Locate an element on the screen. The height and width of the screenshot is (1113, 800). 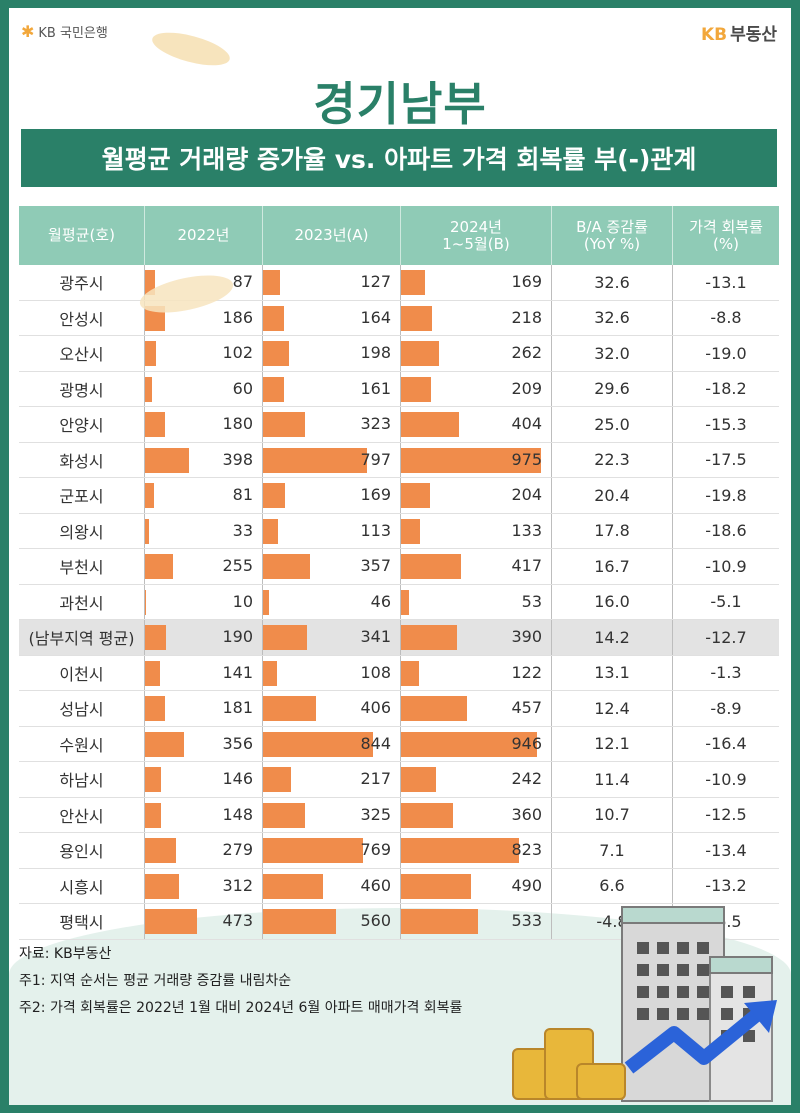
subtitle-banner: 월평균 거래량 증가율 vs. 아파트 가격 회복률 부(-)관계 is located at coordinates (399, 158).